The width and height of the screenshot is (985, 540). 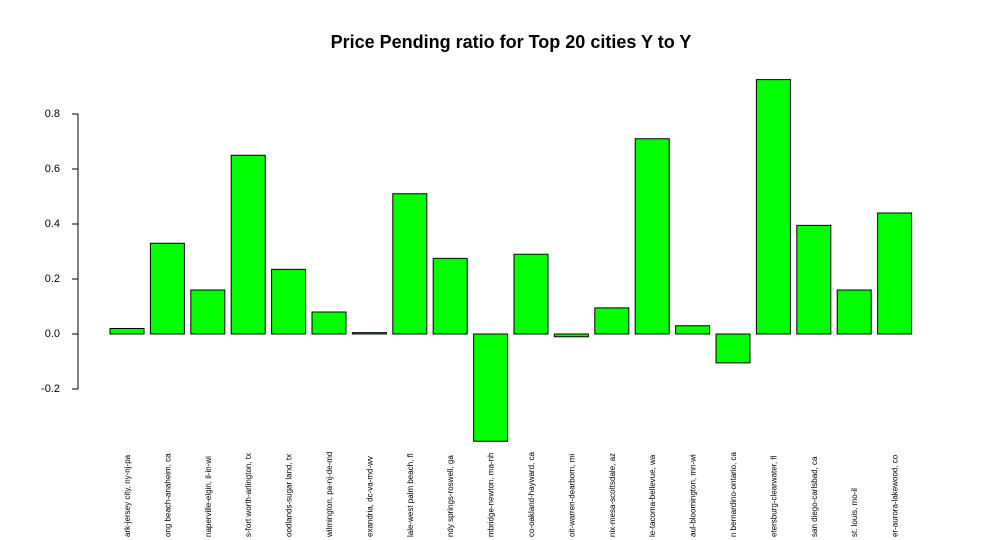 What do you see at coordinates (208, 496) in the screenshot?
I see `x-category-label: naperville-elgin, il-in-wi` at bounding box center [208, 496].